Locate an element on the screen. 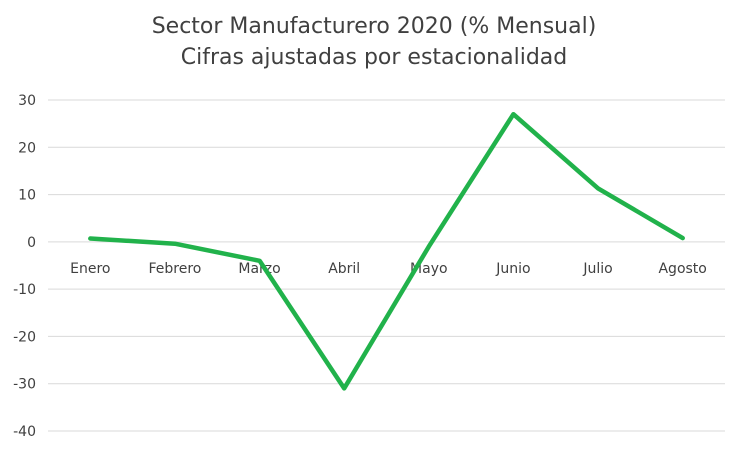  y-tick-label: -40 is located at coordinates (24, 432).